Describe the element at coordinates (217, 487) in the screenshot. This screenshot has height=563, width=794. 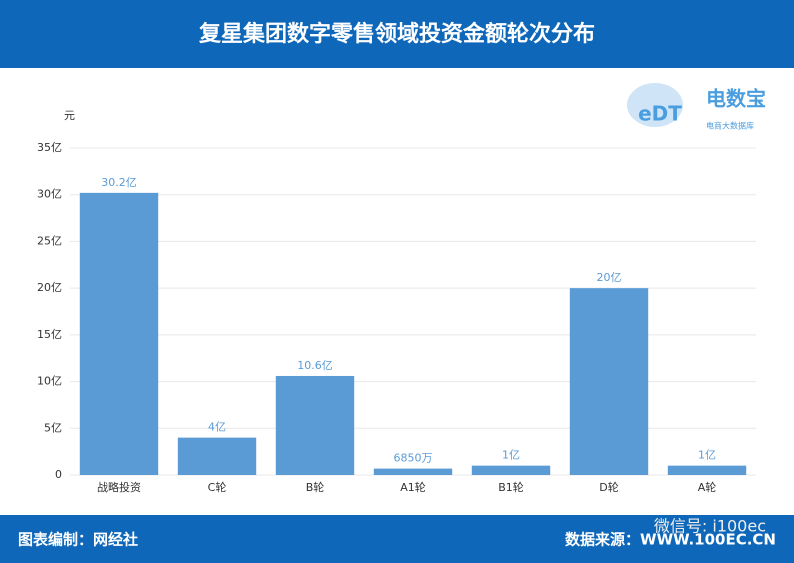
I see `x-tick-label: C轮` at that location.